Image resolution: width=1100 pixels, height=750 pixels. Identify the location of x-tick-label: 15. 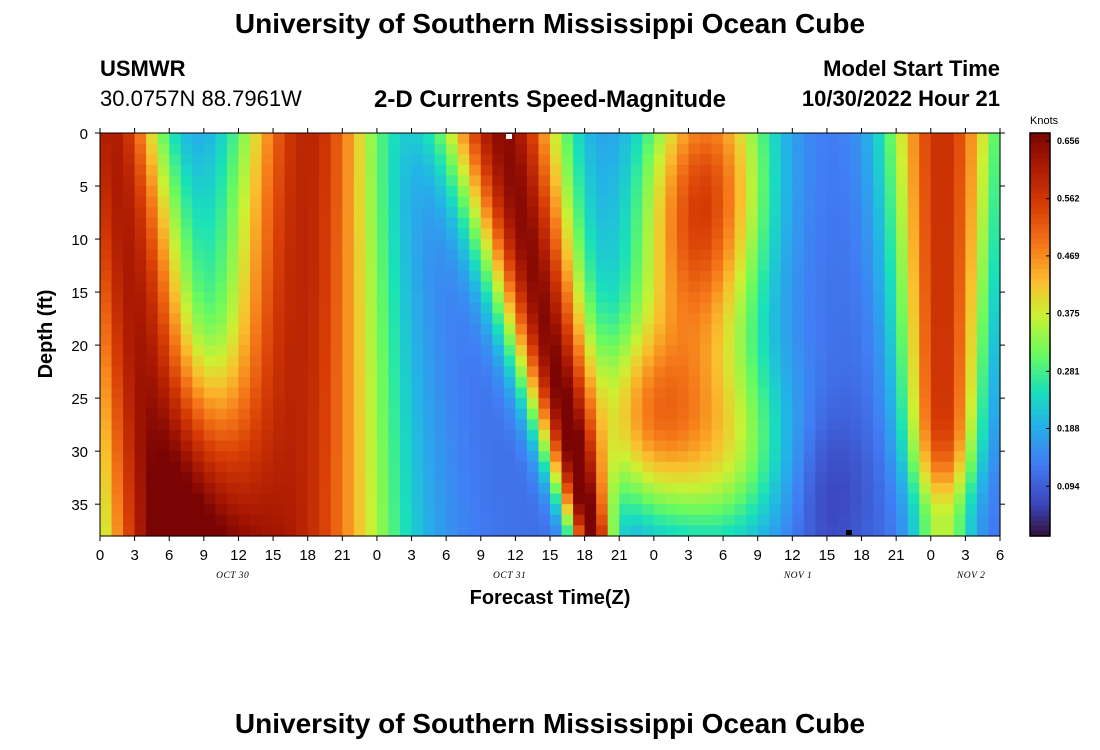
(550, 555).